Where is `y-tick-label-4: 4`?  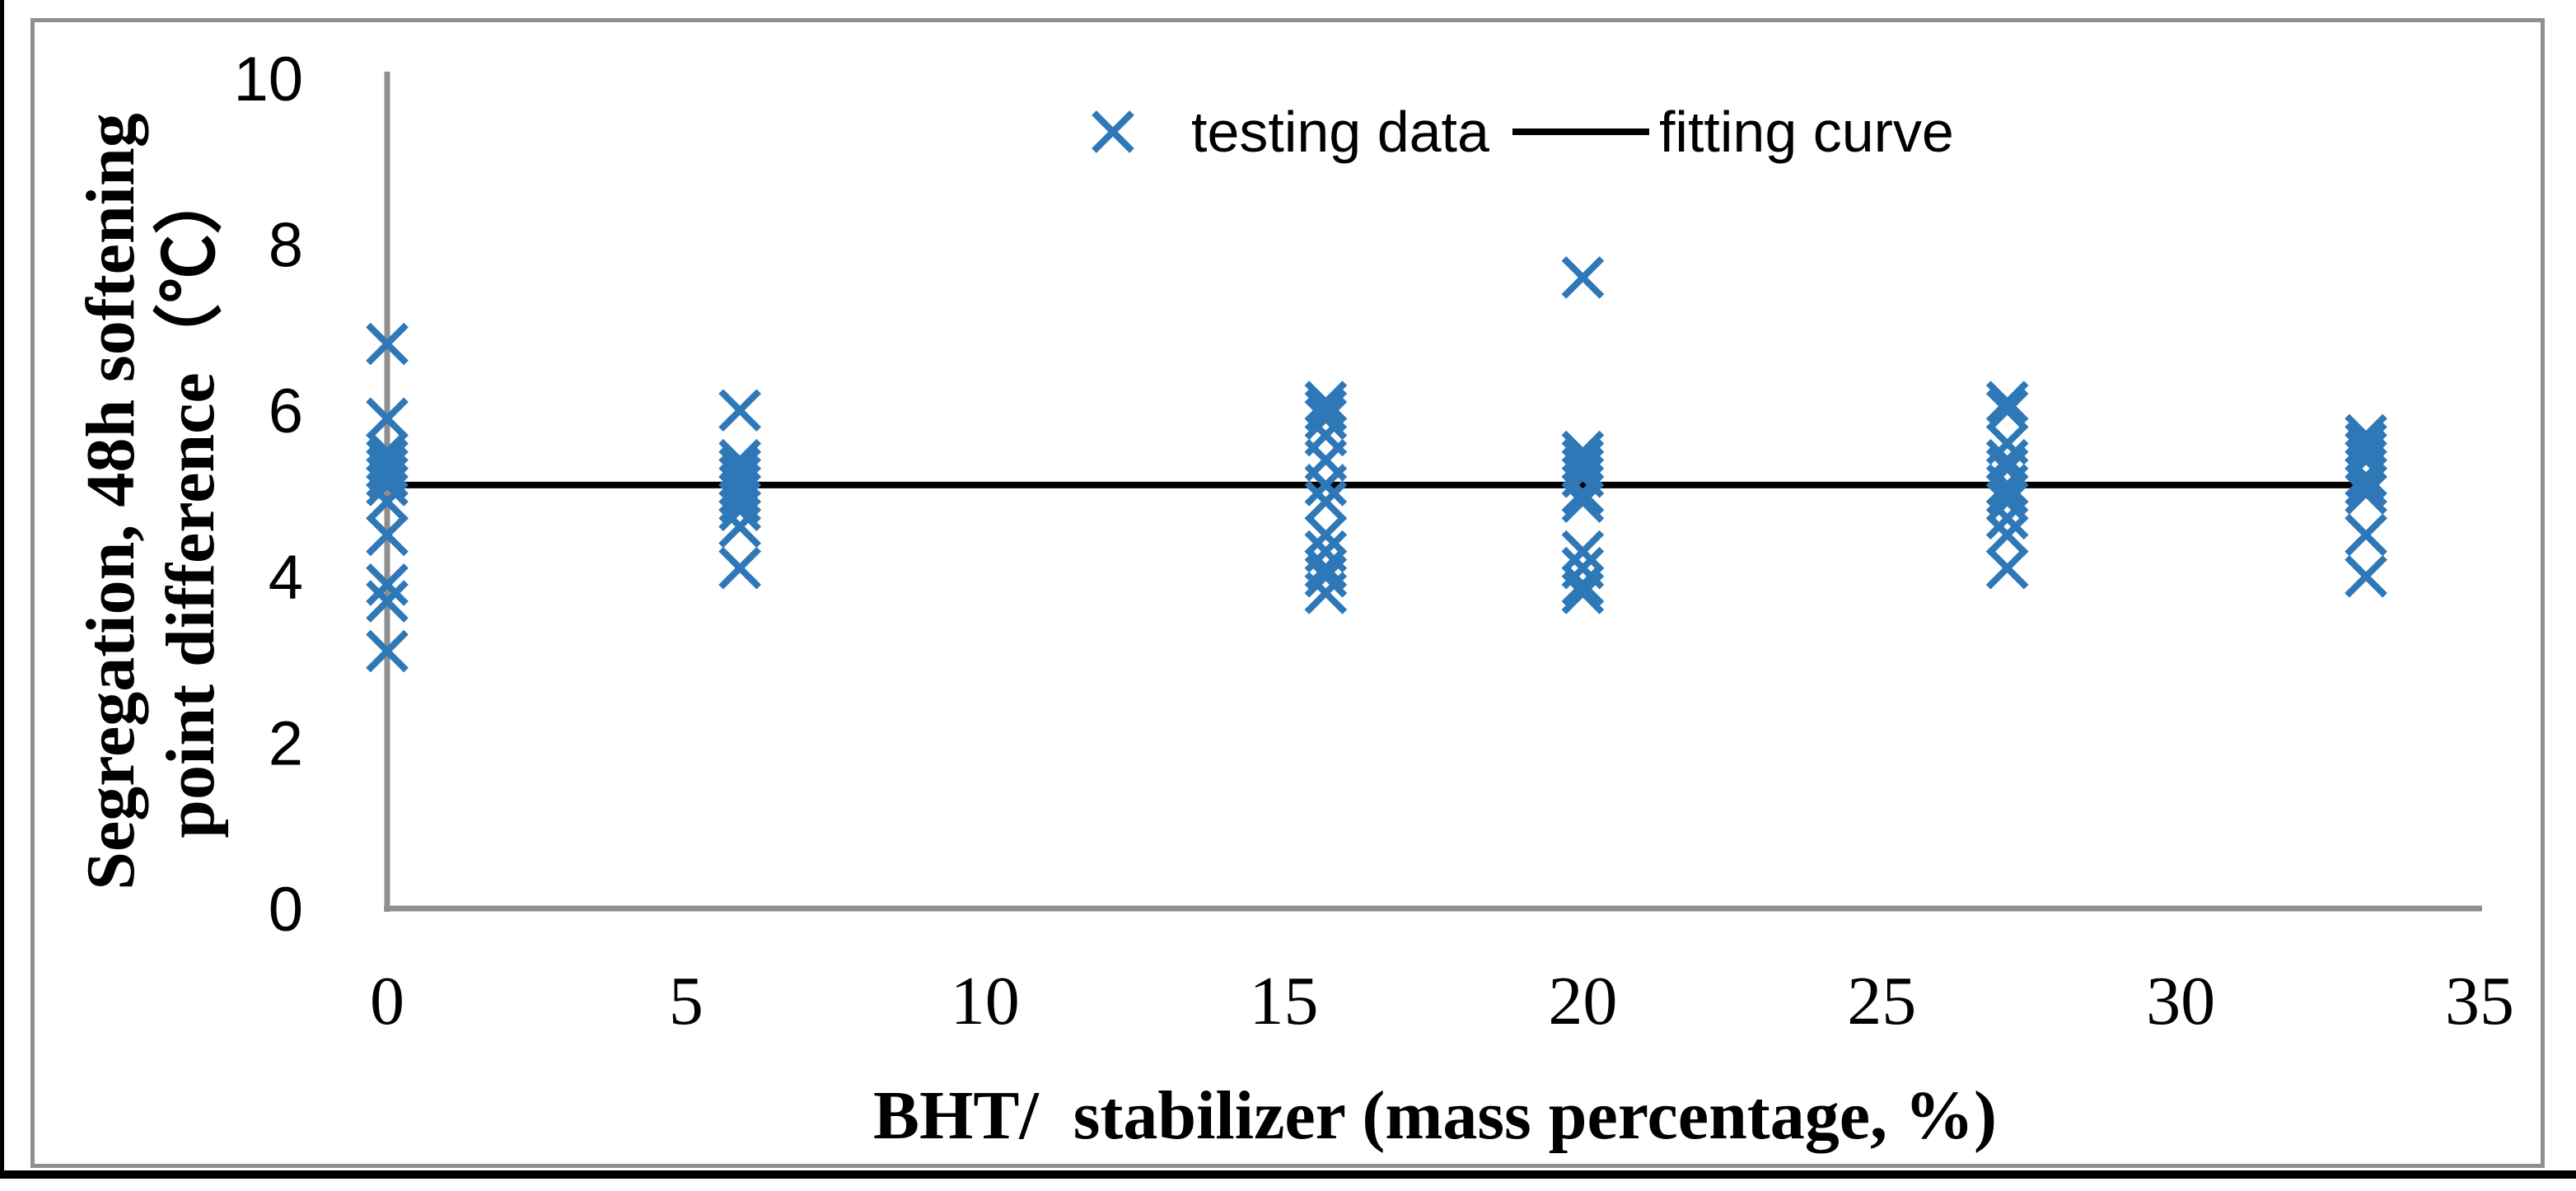
y-tick-label-4: 4 is located at coordinates (286, 578).